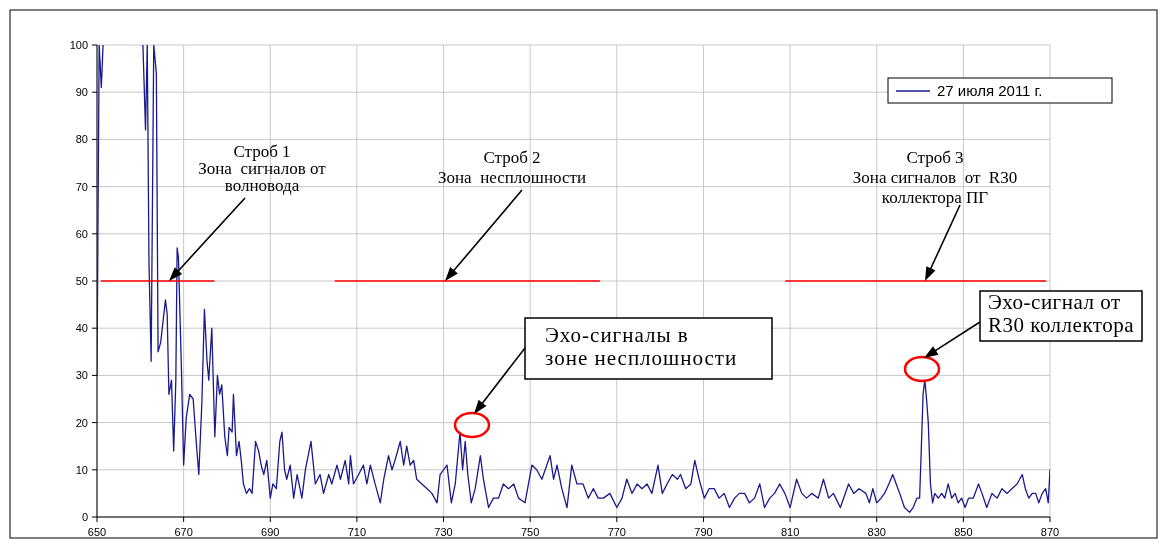  What do you see at coordinates (530, 532) in the screenshot?
I see `x-tick-label: 750` at bounding box center [530, 532].